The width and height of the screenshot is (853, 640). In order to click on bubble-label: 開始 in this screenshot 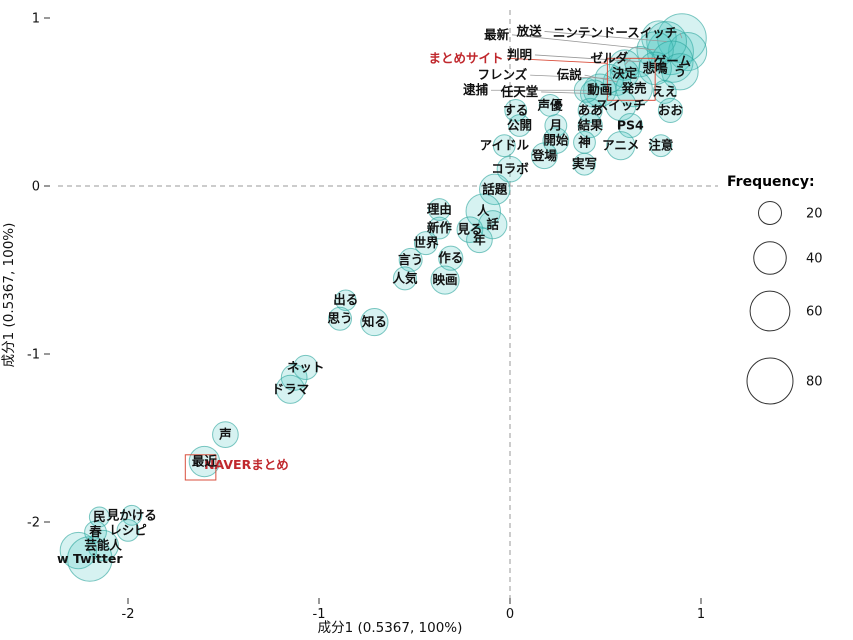, I will do `click(556, 140)`.